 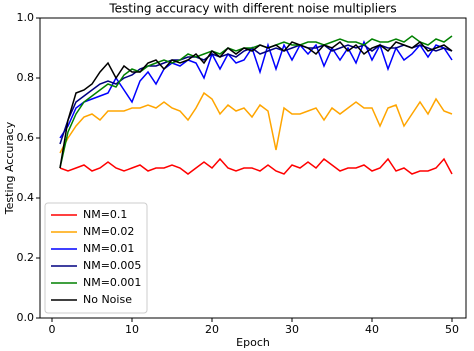 What do you see at coordinates (112, 282) in the screenshot?
I see `legend-label: NM=0.001` at bounding box center [112, 282].